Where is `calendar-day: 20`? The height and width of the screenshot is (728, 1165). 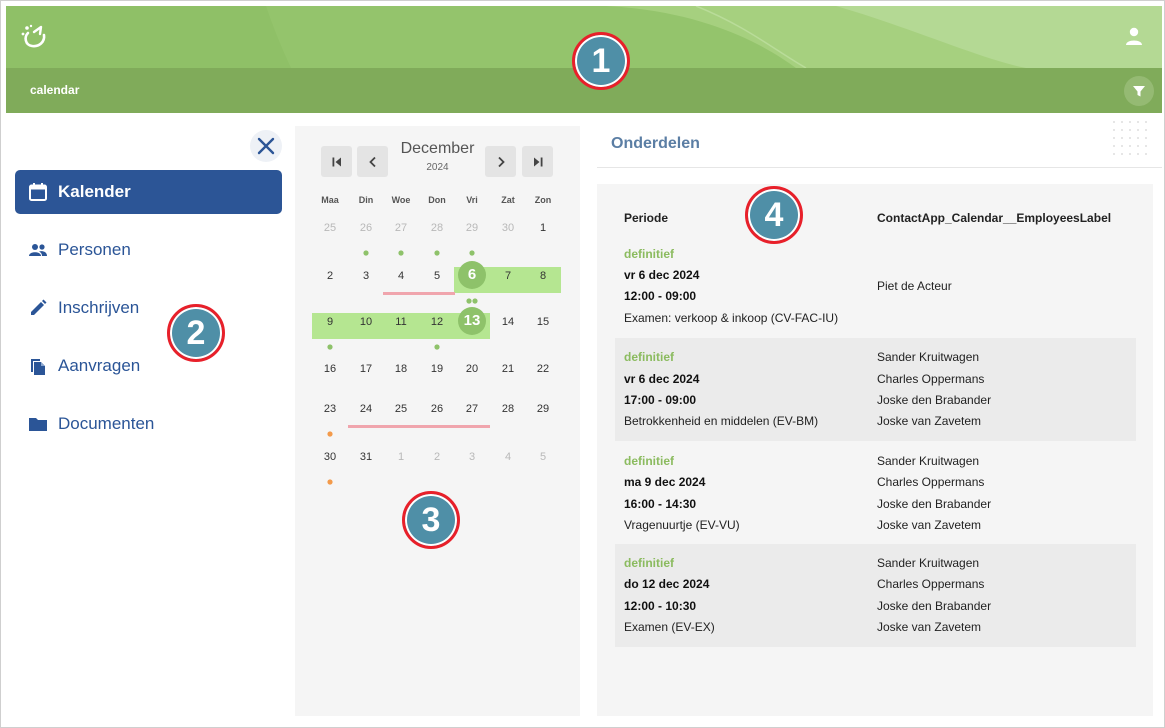 calendar-day: 20 is located at coordinates (472, 369).